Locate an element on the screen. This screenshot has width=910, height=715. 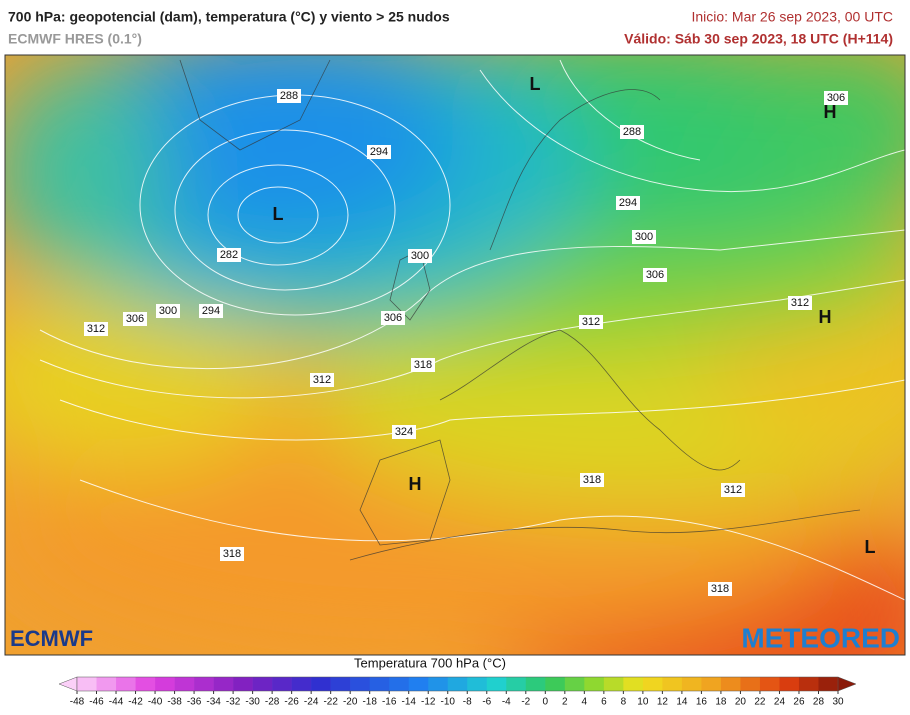
colorbar-tick-label: 14 is located at coordinates (682, 702).